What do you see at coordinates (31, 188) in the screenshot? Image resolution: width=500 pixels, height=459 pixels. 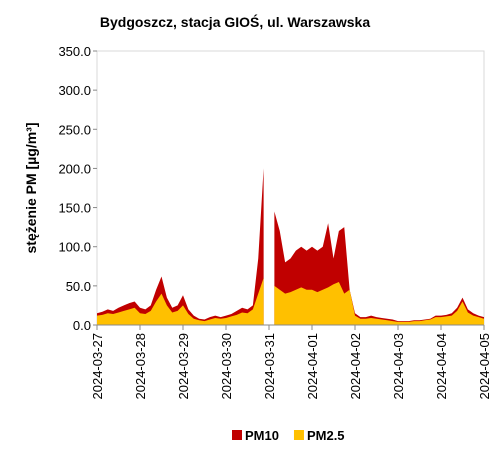 I see `y-axis-title: stężenie PM [µg/m³]` at bounding box center [31, 188].